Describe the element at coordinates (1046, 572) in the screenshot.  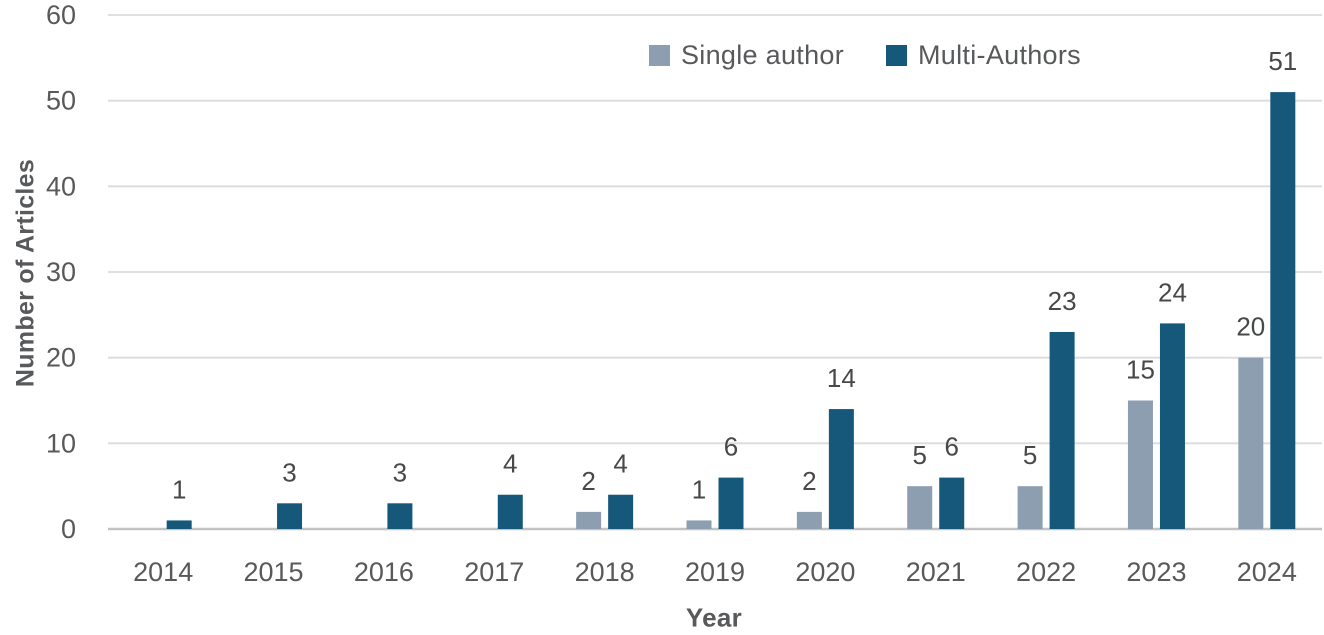
I see `x-tick-label: 2022` at that location.